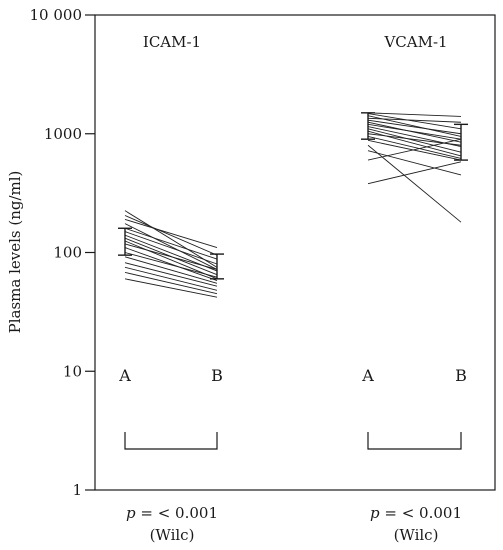  I want to click on y-tick-label: 1, so click(77, 490).